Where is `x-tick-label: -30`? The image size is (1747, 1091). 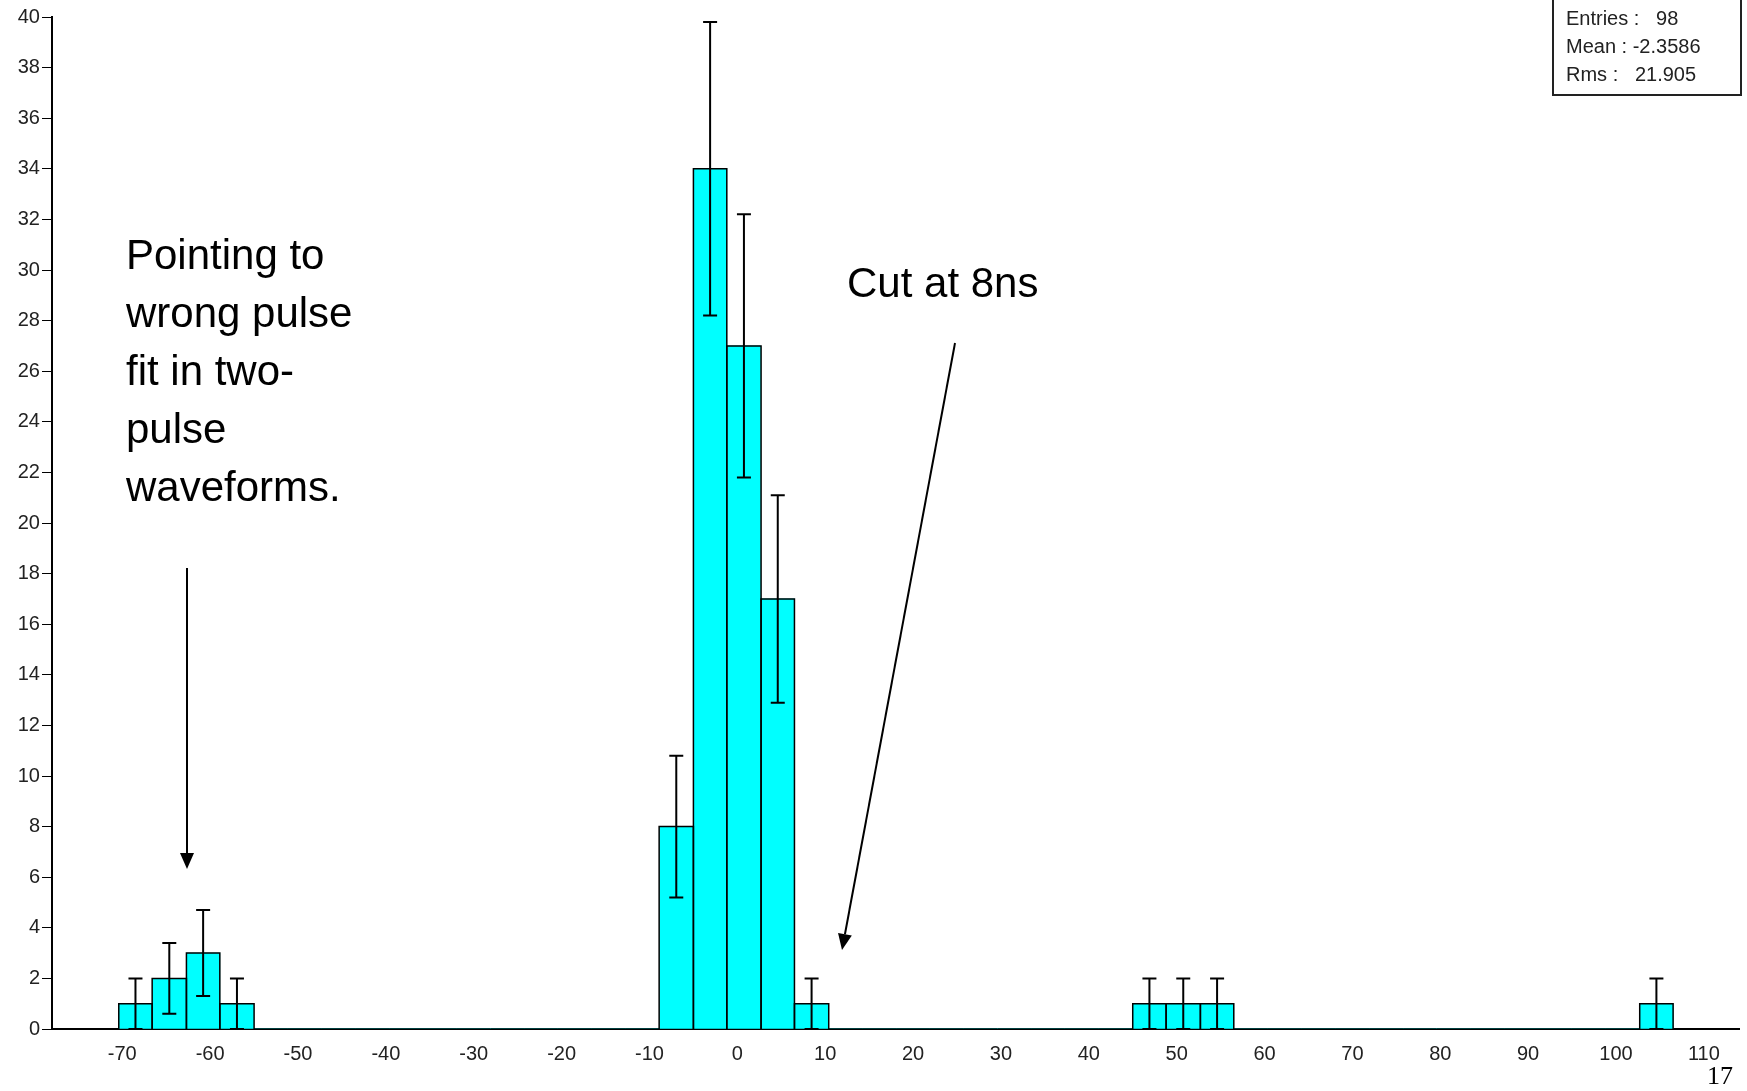 x-tick-label: -30 is located at coordinates (474, 1052).